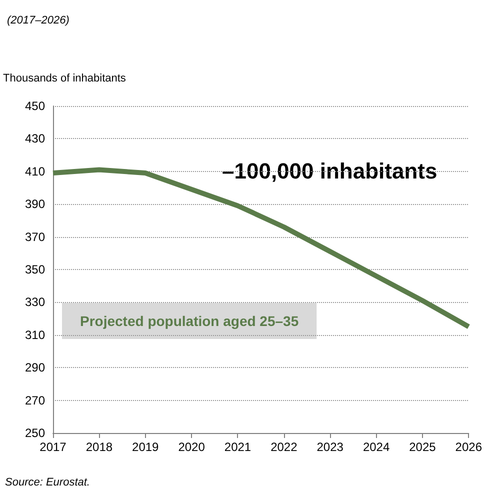 The width and height of the screenshot is (485, 497). What do you see at coordinates (35, 106) in the screenshot?
I see `y-tick-label: 450` at bounding box center [35, 106].